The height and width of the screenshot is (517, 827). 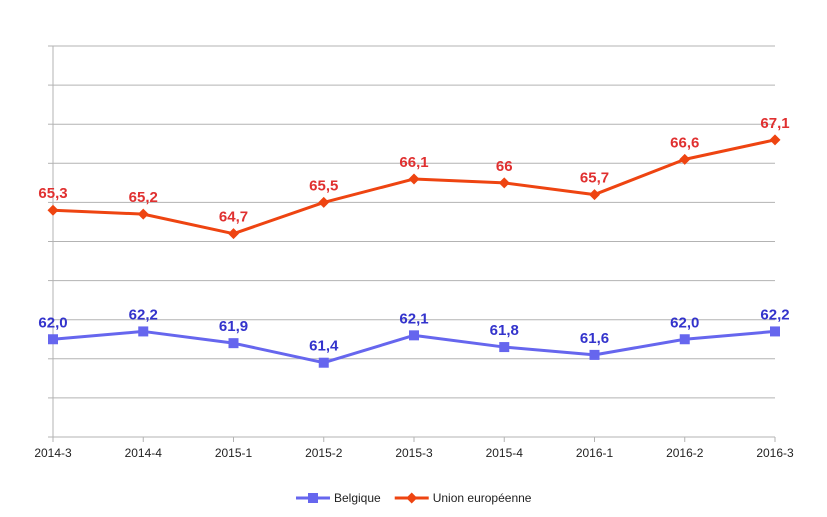 I want to click on legend-item: Belgique, so click(x=338, y=498).